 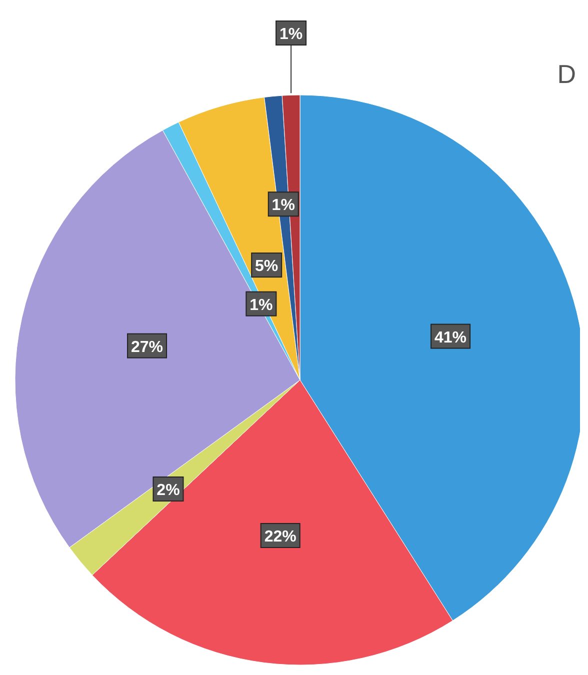 What do you see at coordinates (566, 74) in the screenshot?
I see `text: D` at bounding box center [566, 74].